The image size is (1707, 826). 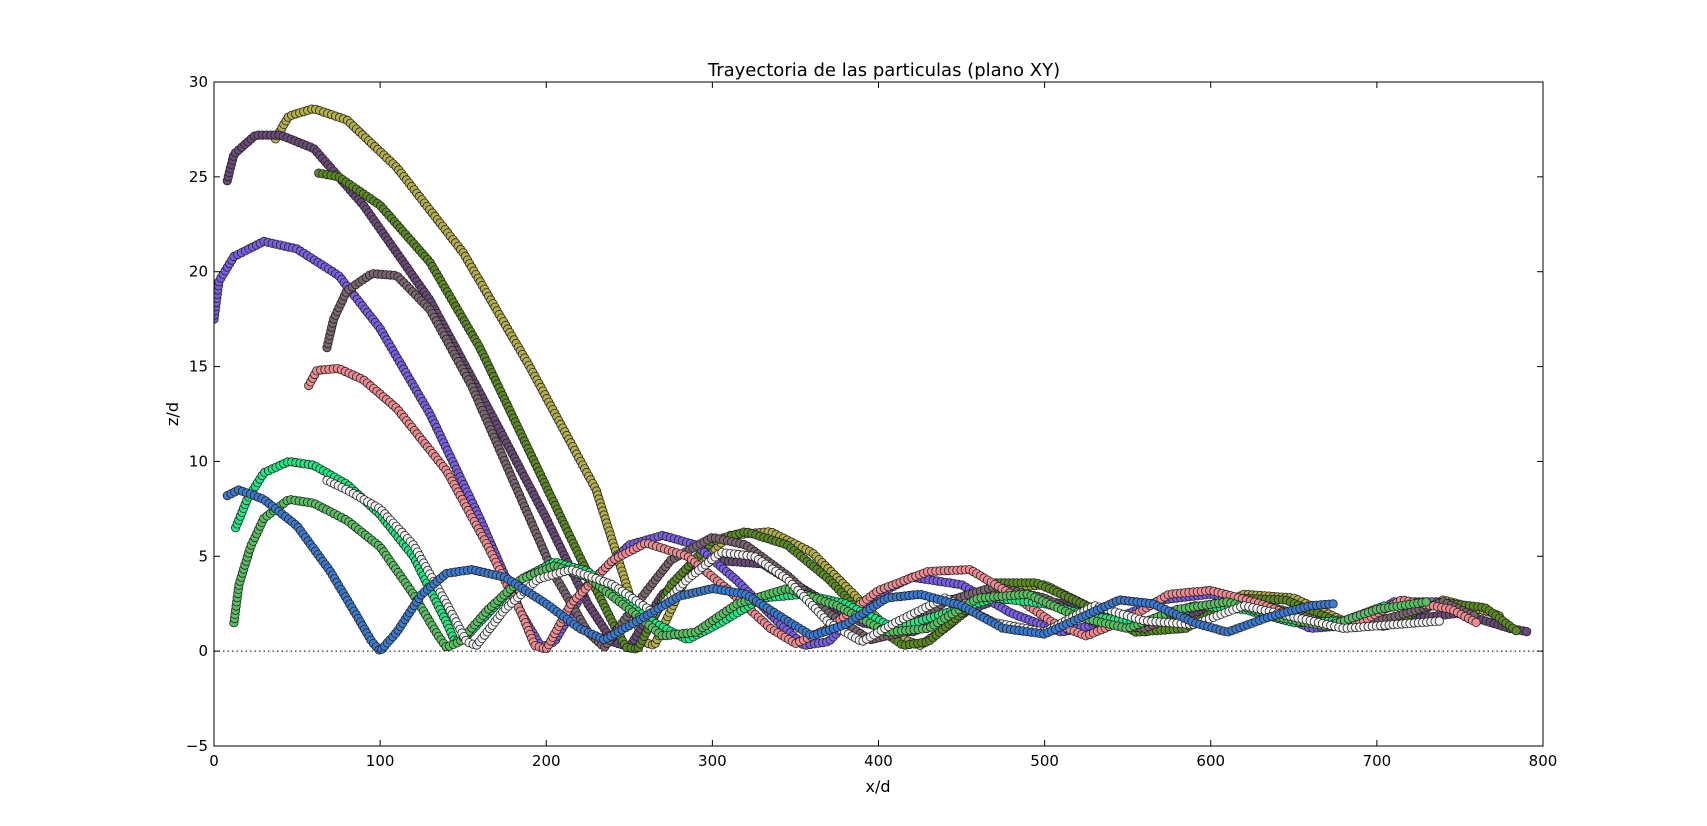 I want to click on x-tick-label: 500, so click(x=1044, y=761).